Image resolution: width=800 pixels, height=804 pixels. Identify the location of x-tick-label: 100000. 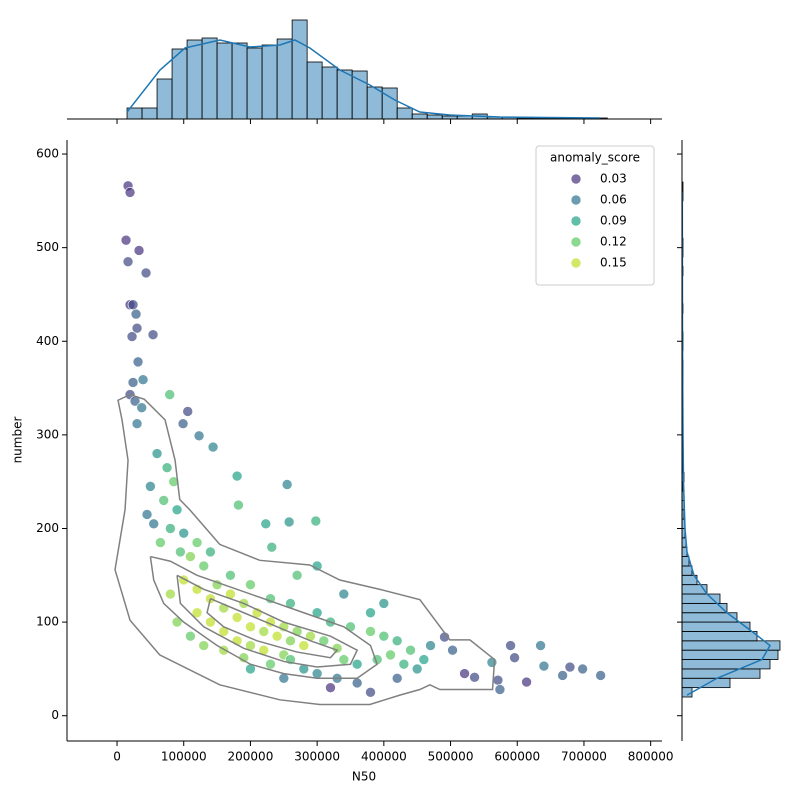
(184, 757).